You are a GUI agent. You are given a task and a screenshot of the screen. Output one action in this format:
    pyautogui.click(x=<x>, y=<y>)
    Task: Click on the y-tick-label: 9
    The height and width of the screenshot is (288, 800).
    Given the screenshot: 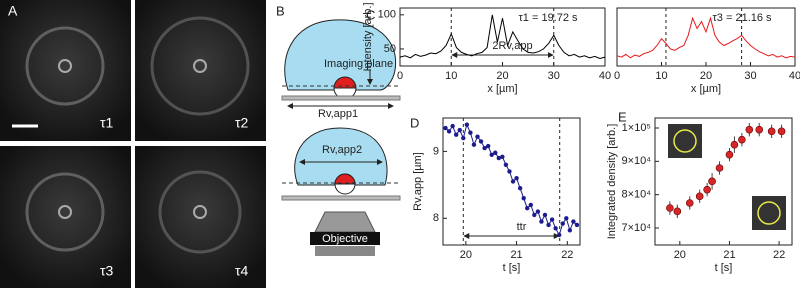 What is the action you would take?
    pyautogui.click(x=436, y=151)
    